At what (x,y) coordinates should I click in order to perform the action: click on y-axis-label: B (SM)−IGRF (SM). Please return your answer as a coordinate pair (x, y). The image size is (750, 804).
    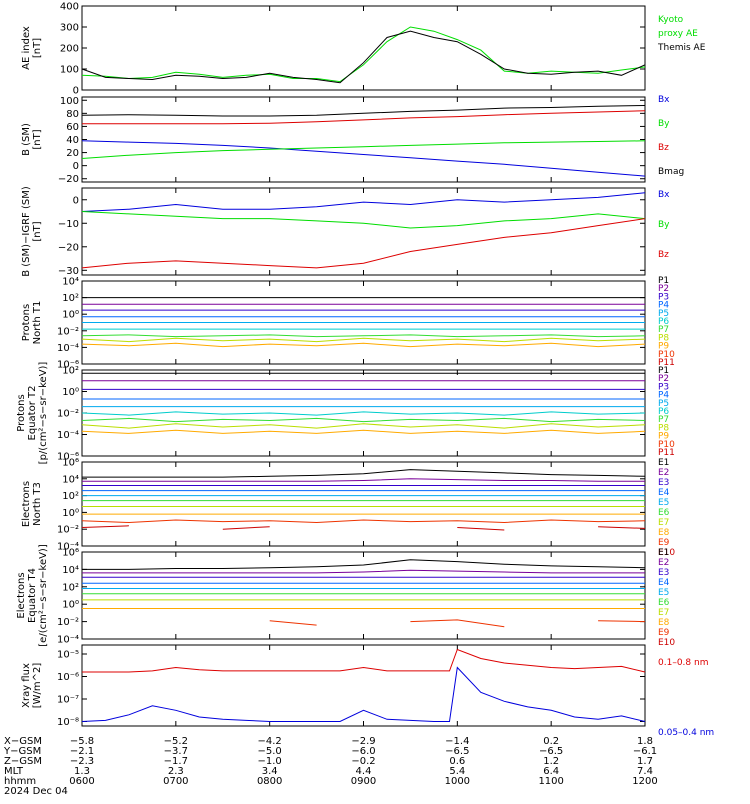
    Looking at the image, I should click on (26, 231).